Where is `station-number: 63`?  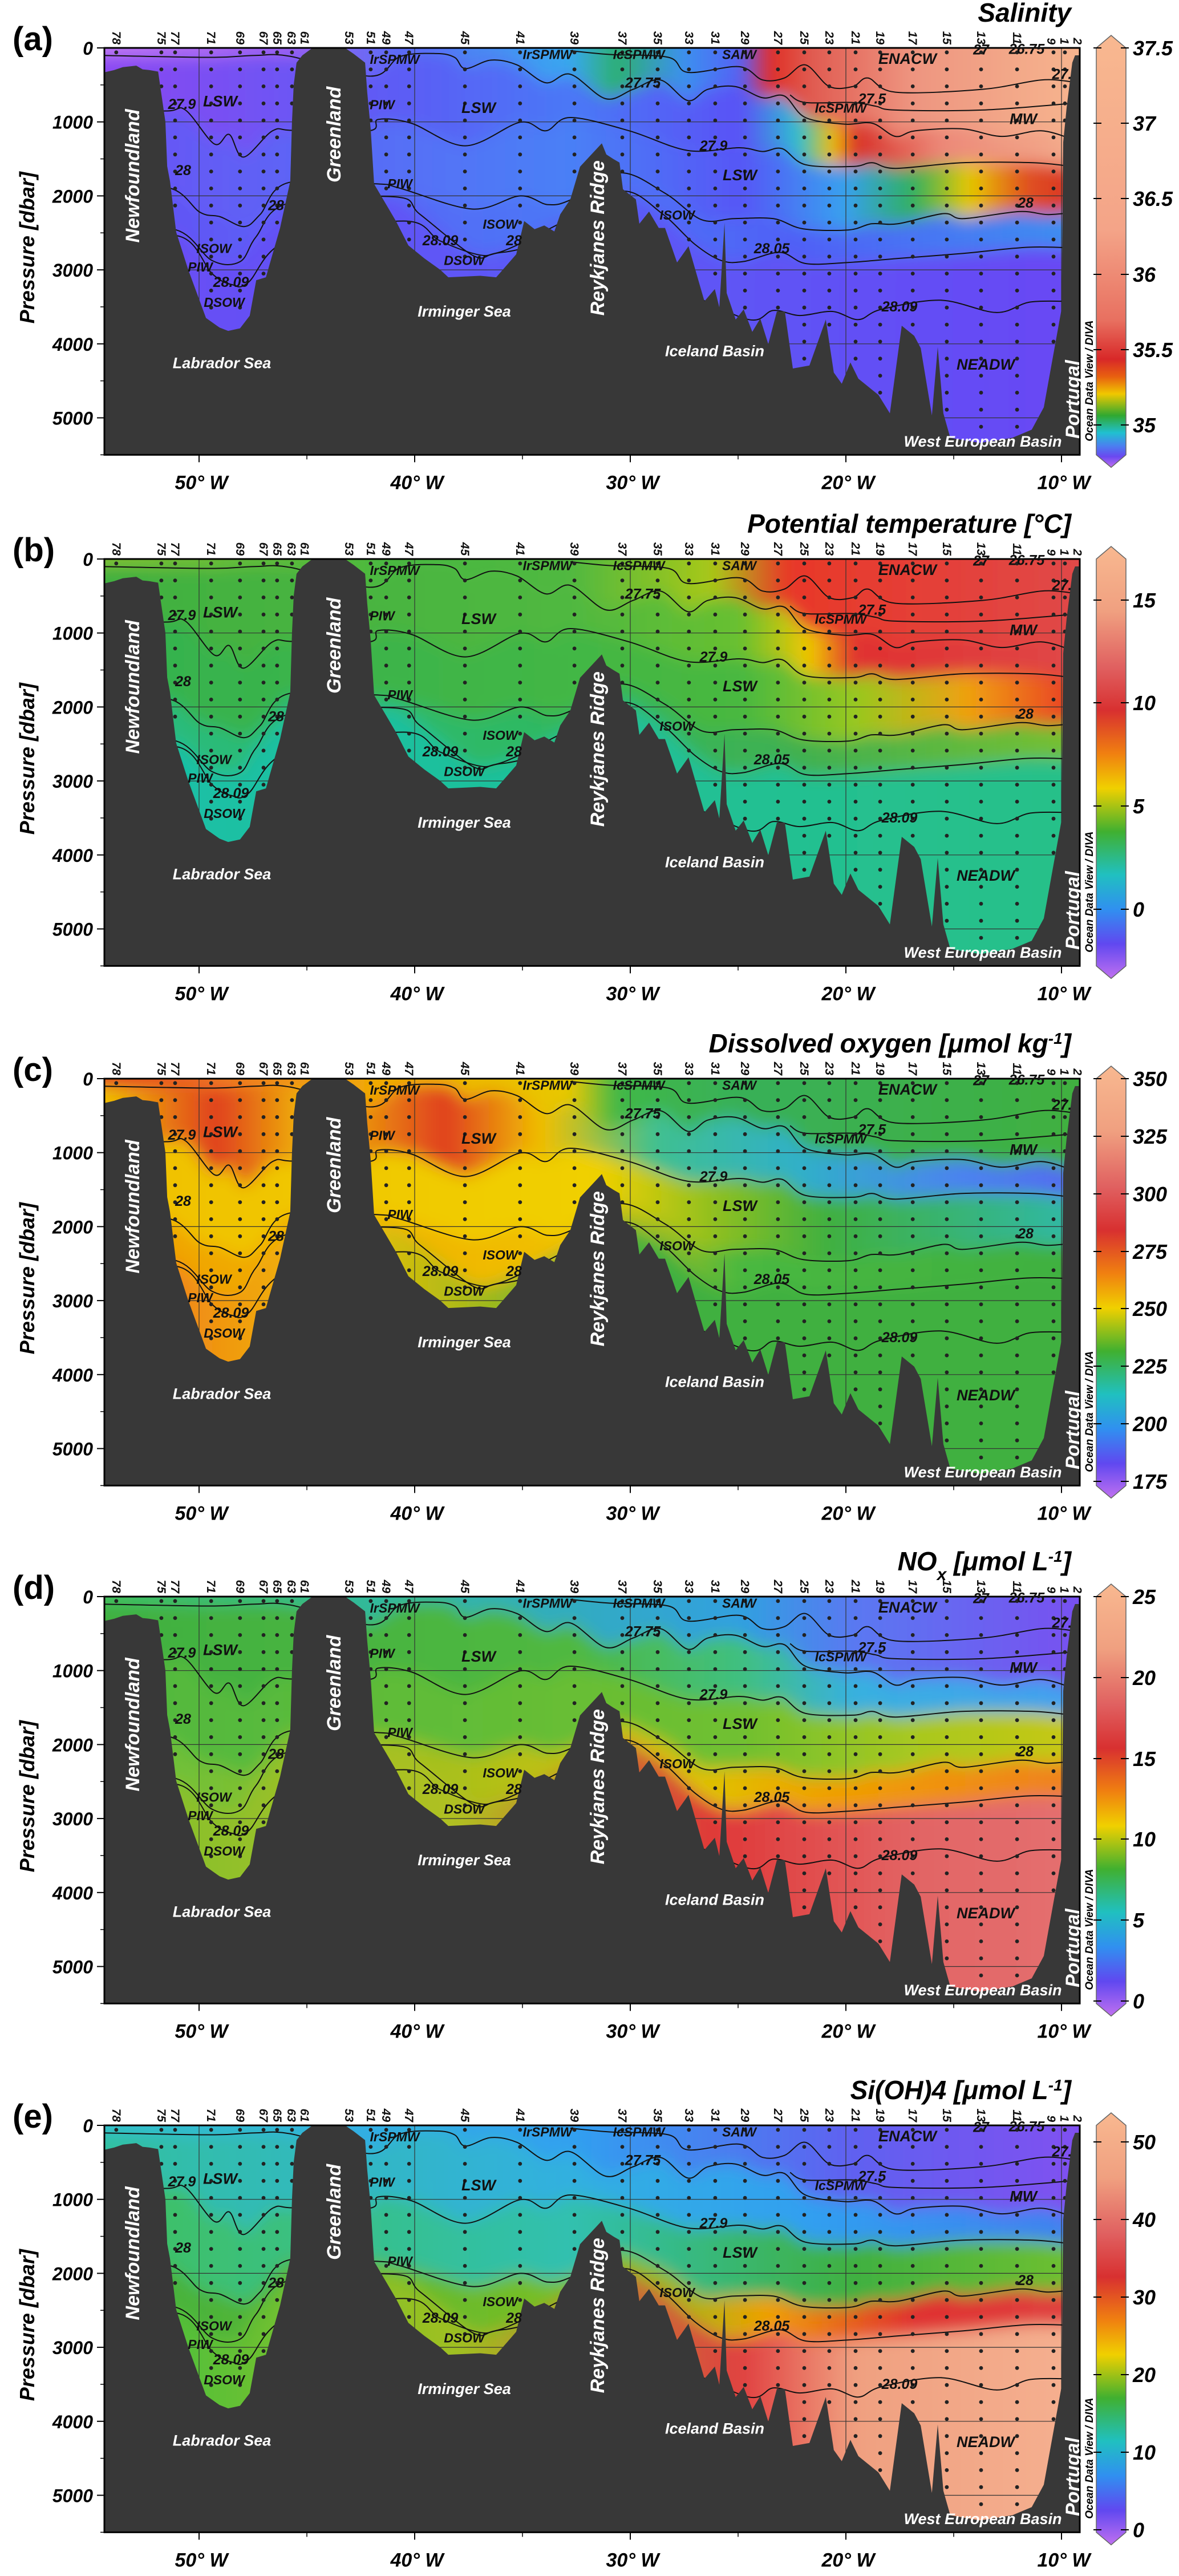 station-number: 63 is located at coordinates (291, 2116).